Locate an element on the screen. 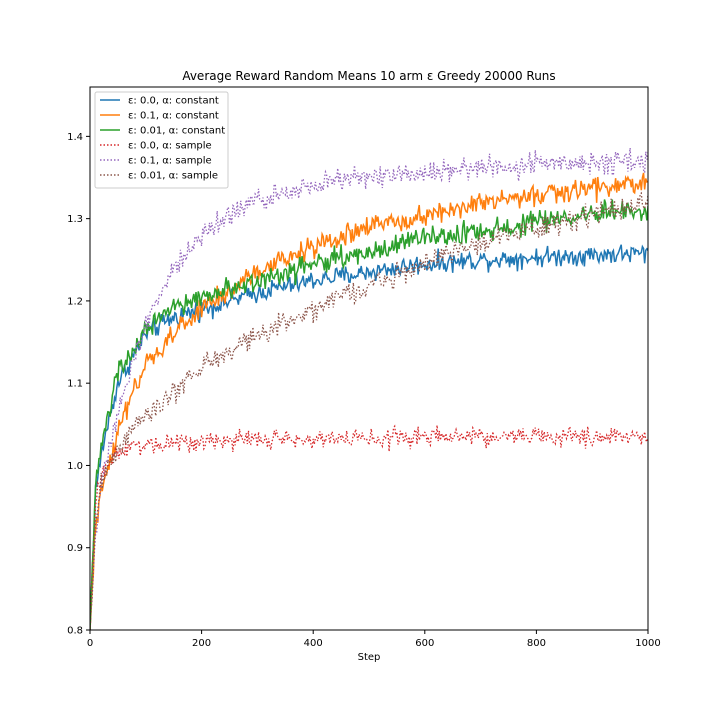 This screenshot has height=720, width=720. x-tick-label: 800 is located at coordinates (536, 643).